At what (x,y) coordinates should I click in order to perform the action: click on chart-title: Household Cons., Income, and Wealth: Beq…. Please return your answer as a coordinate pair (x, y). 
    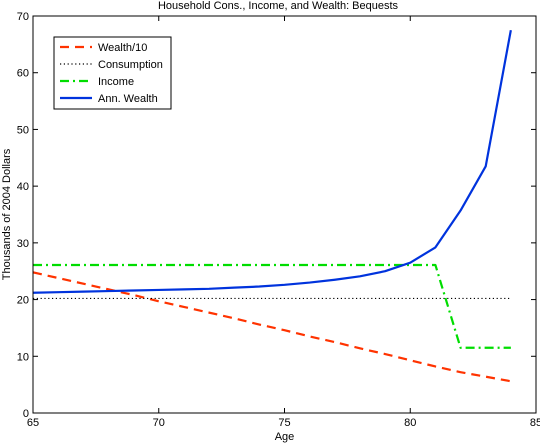
    Looking at the image, I should click on (278, 6).